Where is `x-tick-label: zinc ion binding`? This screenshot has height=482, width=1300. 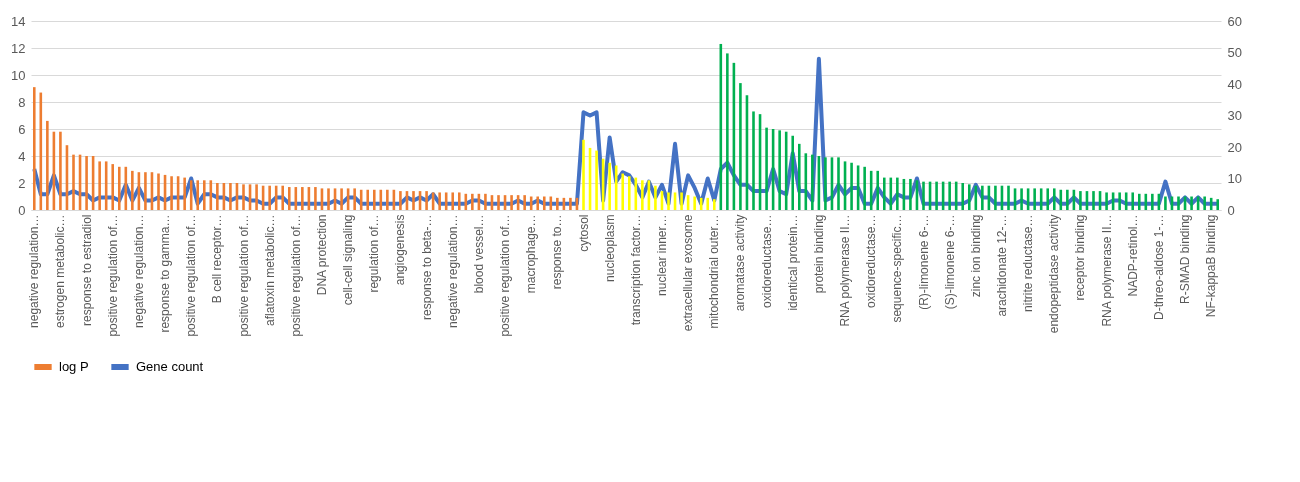 x-tick-label: zinc ion binding is located at coordinates (975, 256).